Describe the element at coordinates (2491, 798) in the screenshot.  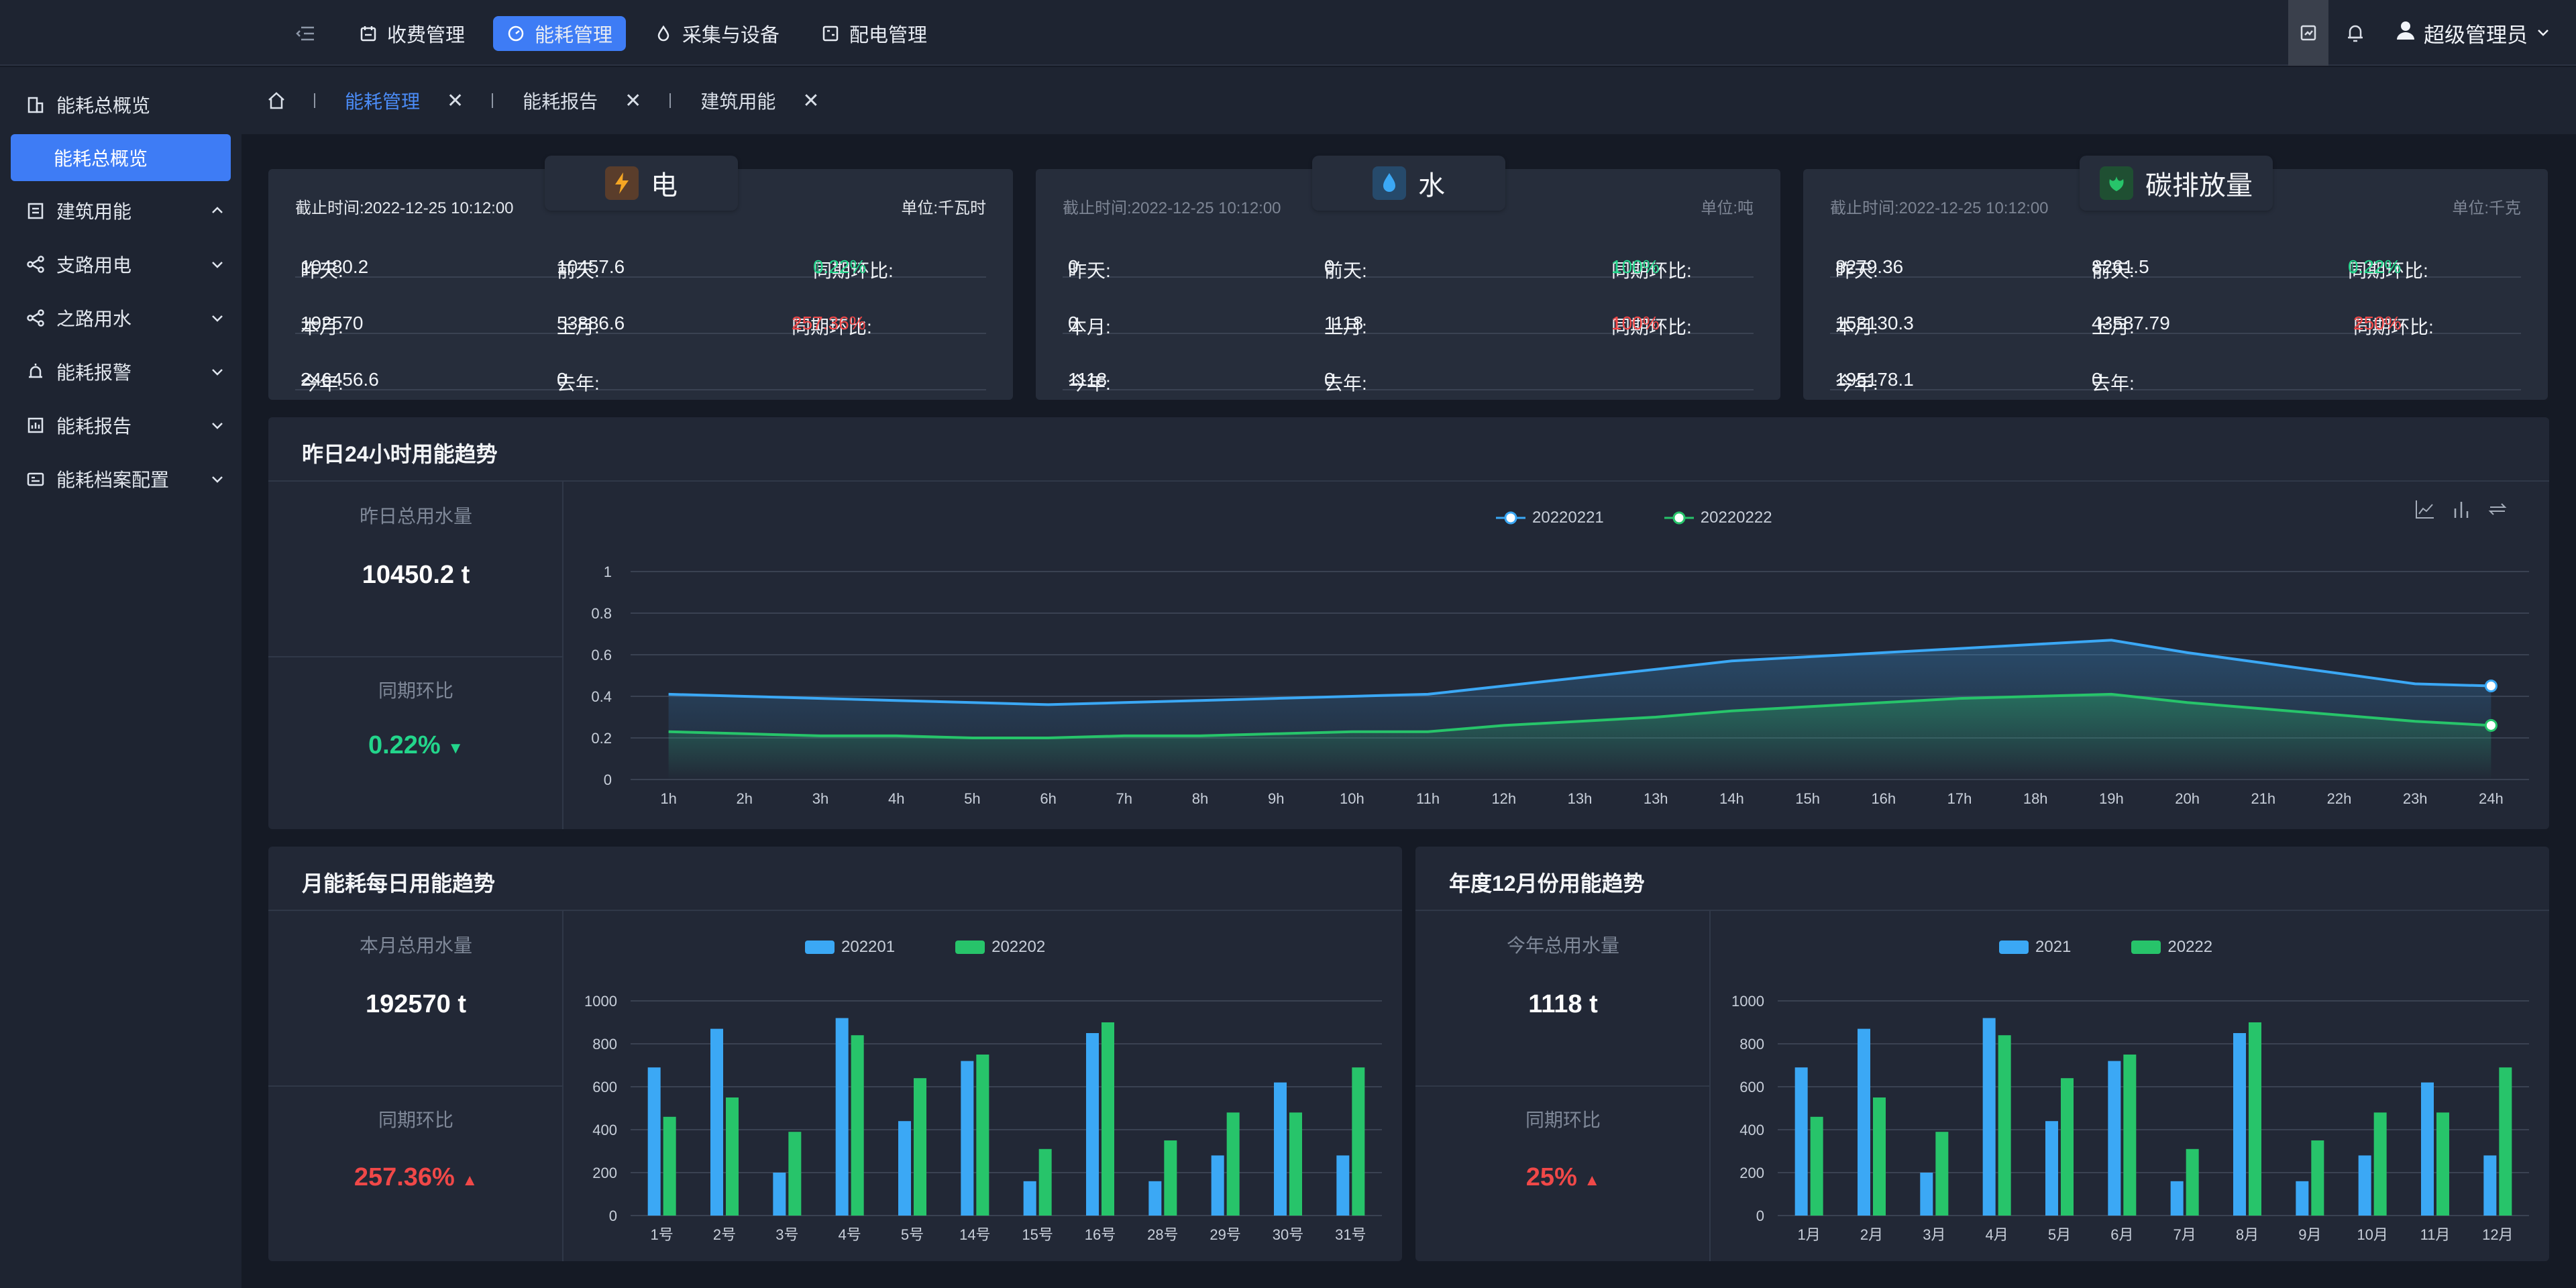
I see `x-tick-label: 24h` at that location.